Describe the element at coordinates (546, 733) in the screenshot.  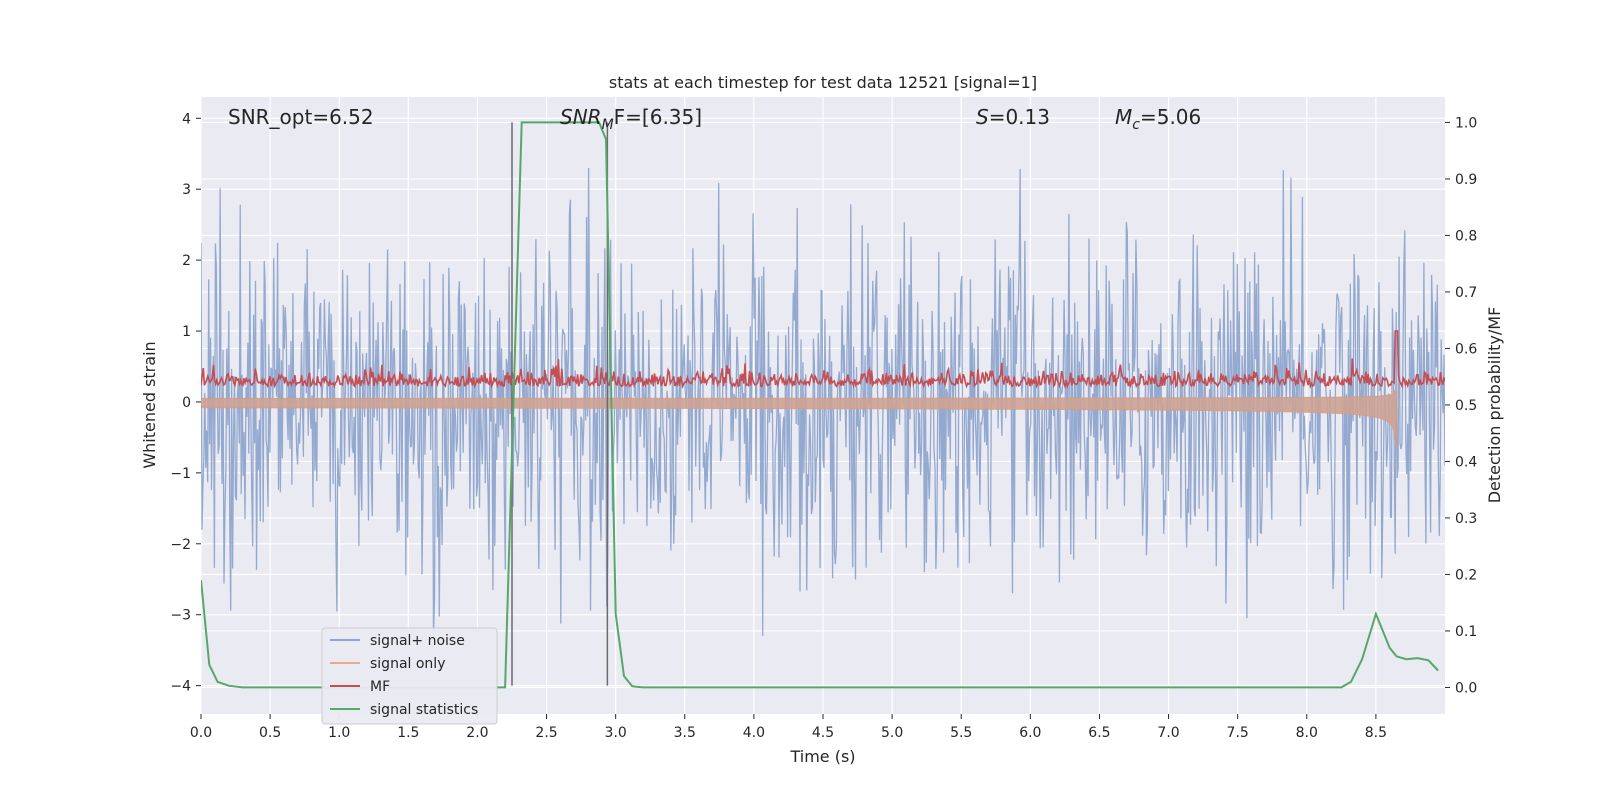
I see `x-tick-label-5: 2.5` at that location.